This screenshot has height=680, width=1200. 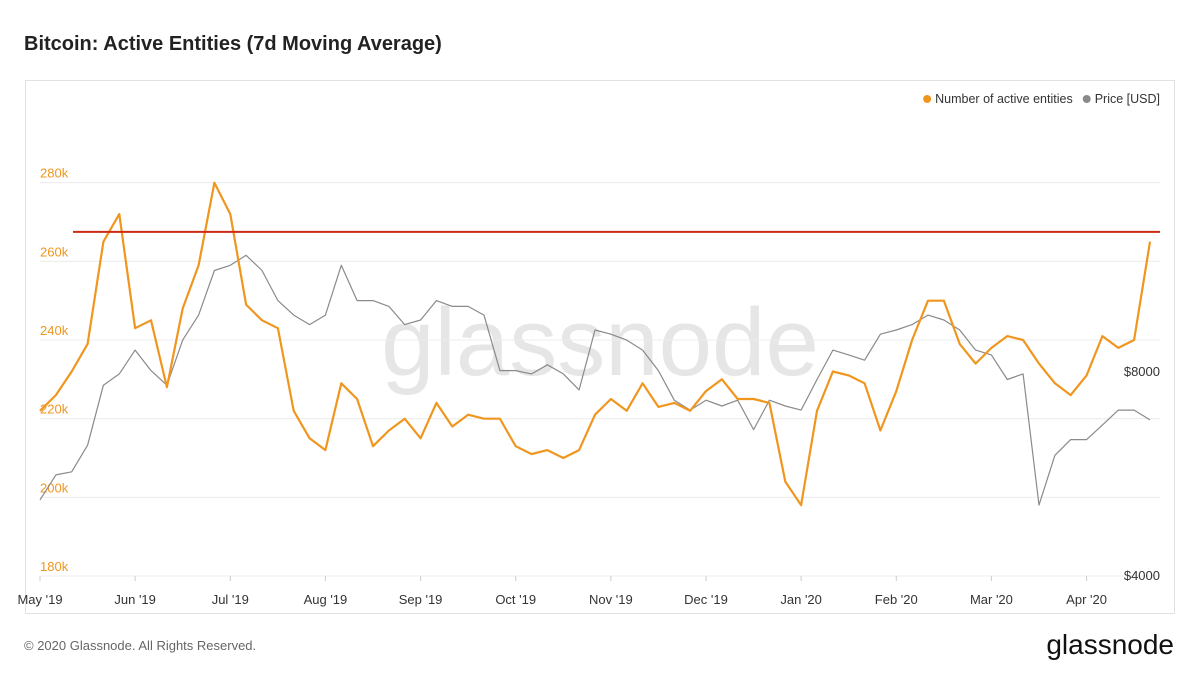 What do you see at coordinates (421, 599) in the screenshot?
I see `x-tick-label: Sep '19` at bounding box center [421, 599].